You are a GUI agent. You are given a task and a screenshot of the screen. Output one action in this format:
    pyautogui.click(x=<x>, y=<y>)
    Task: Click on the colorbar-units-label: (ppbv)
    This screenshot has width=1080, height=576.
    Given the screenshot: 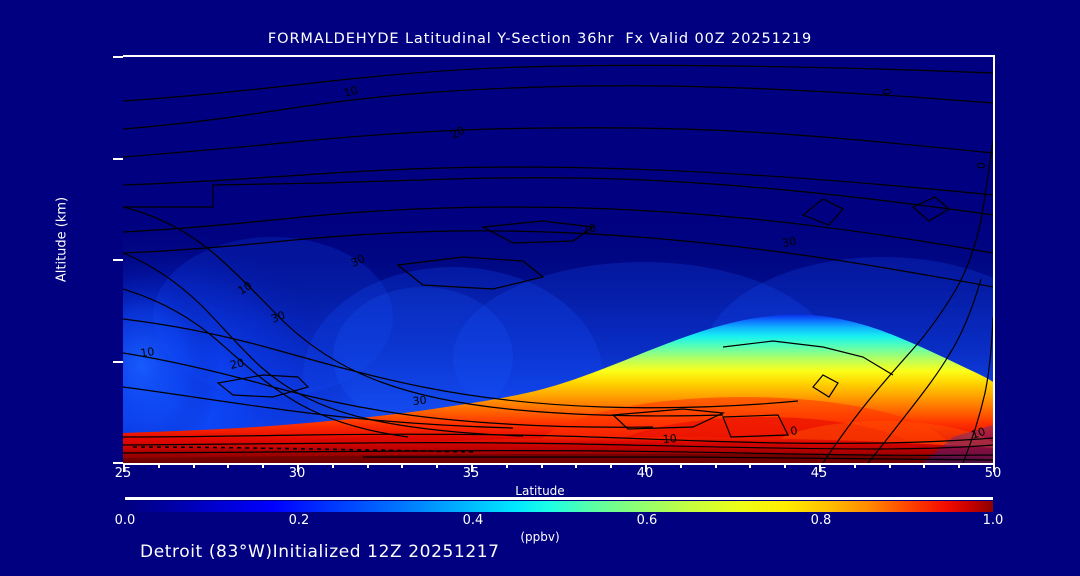 What is the action you would take?
    pyautogui.click(x=540, y=537)
    